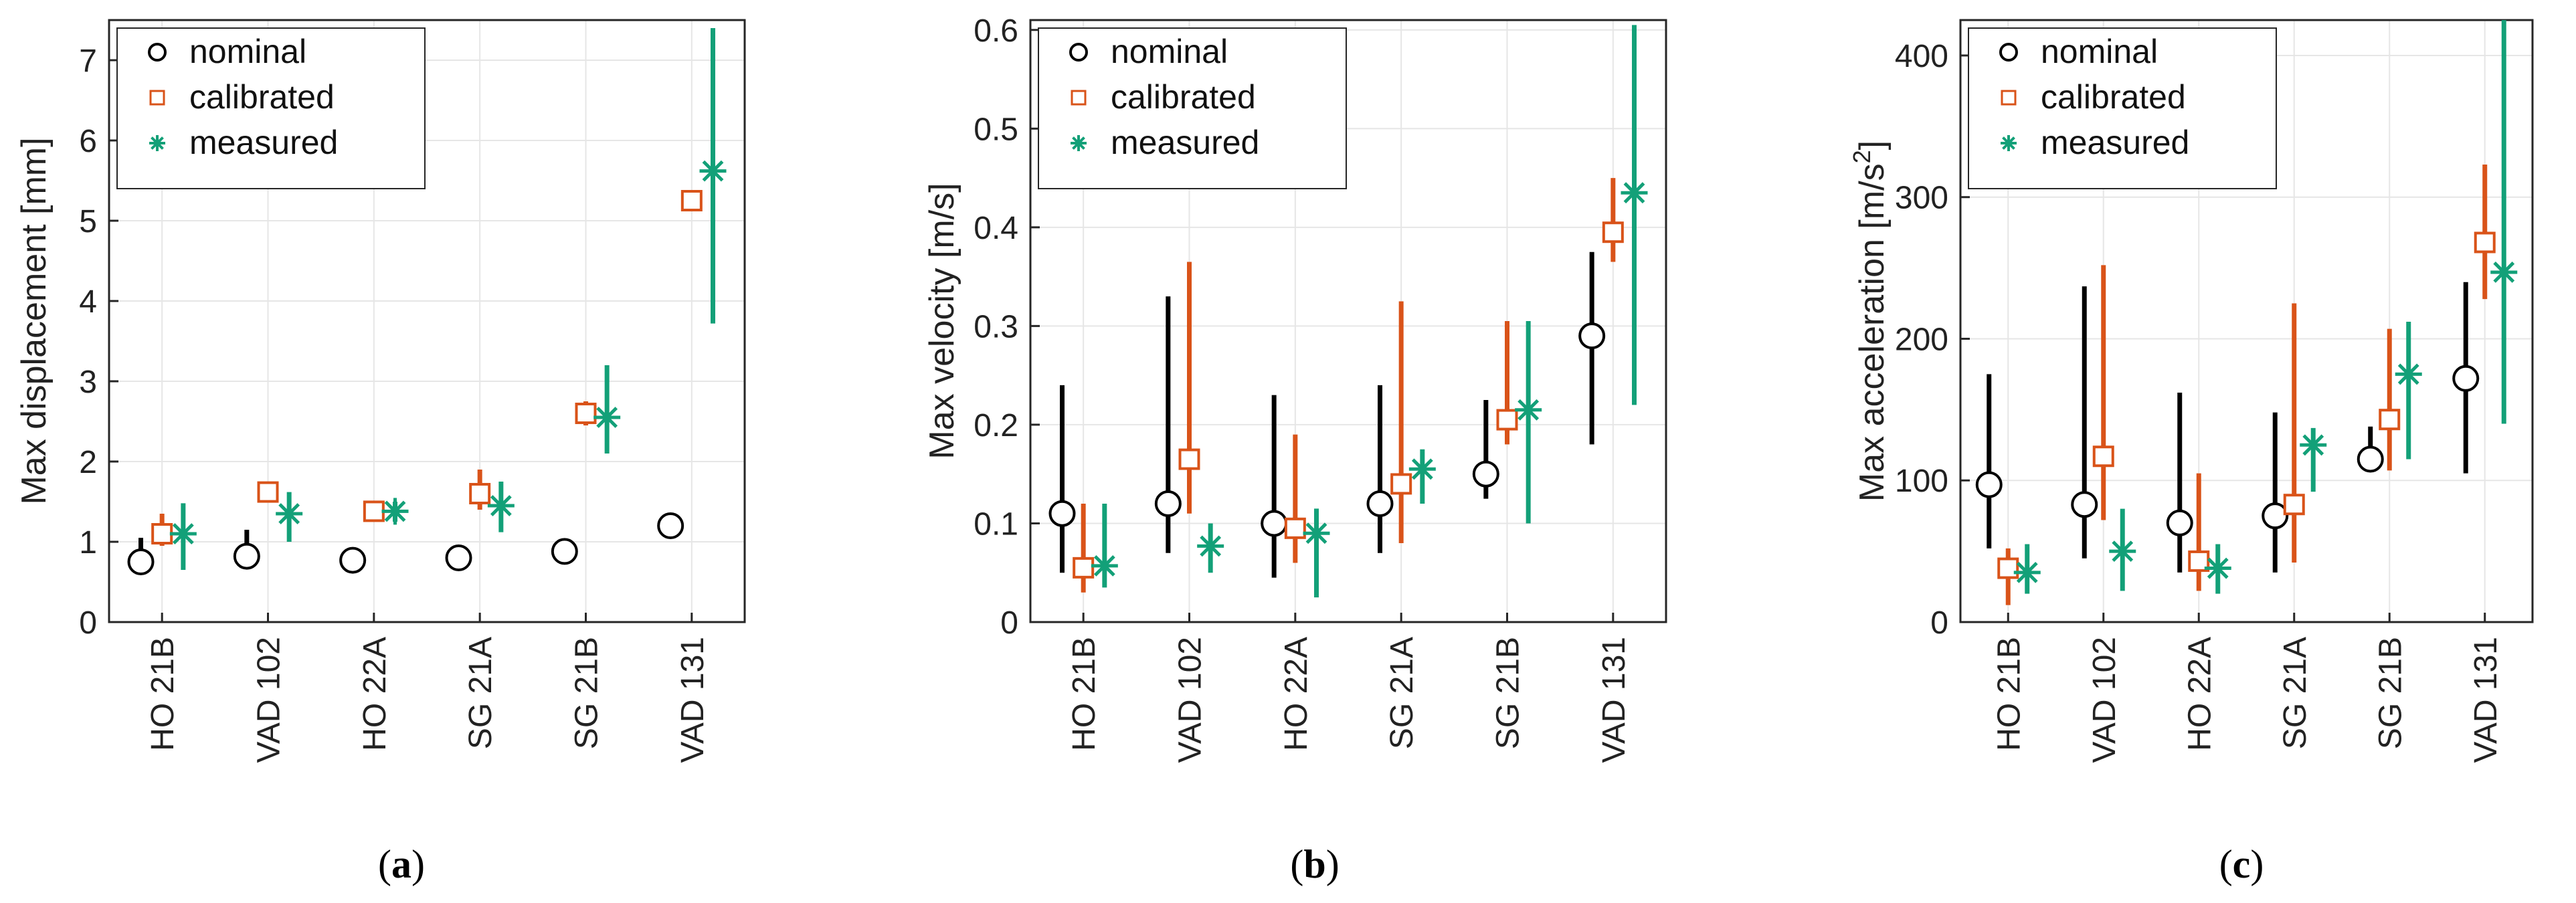  Describe the element at coordinates (163, 694) in the screenshot. I see `x-tick-label: HO 21B` at that location.